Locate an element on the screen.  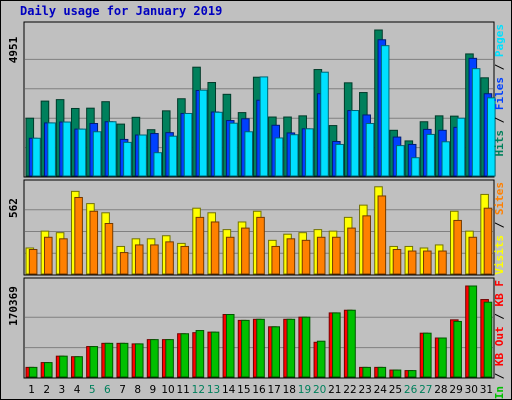
legend-top: Hits / Files / Pages is located at coordinates (499, 90).